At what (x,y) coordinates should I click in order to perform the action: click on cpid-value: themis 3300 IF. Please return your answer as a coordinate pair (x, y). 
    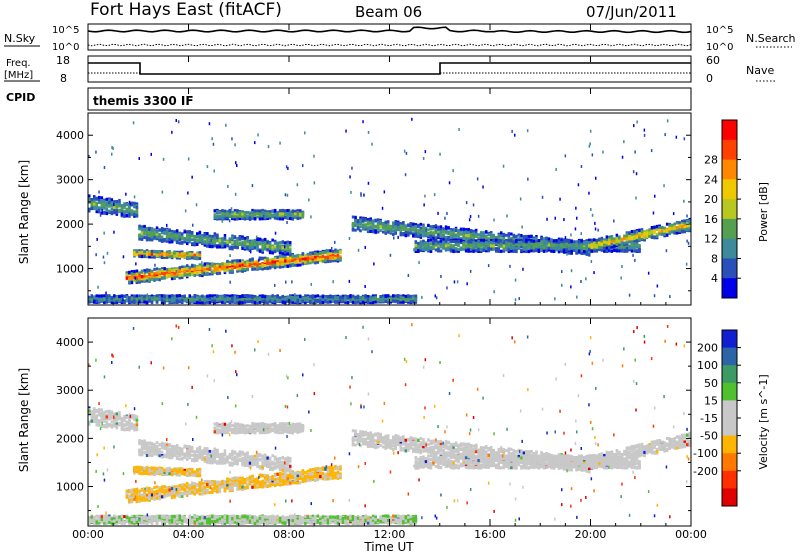
    Looking at the image, I should click on (143, 101).